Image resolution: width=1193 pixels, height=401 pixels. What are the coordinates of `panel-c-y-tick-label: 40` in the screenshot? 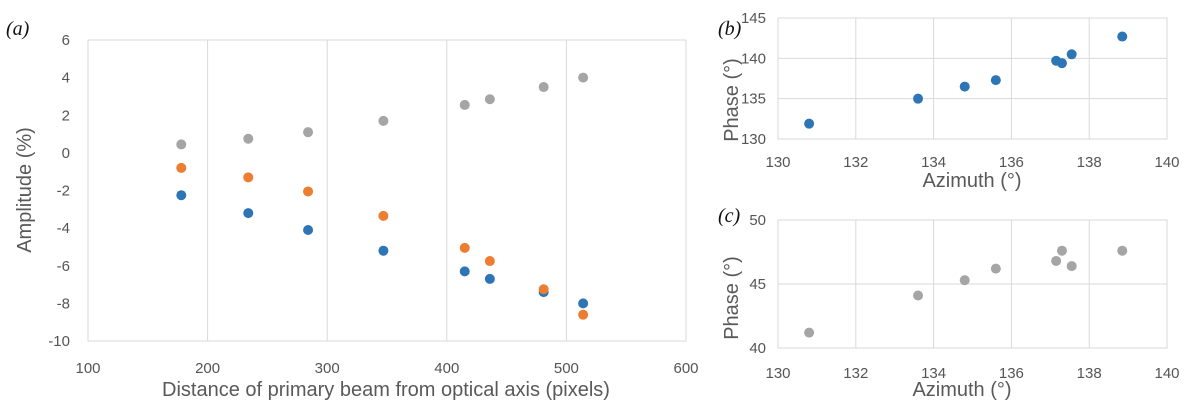 It's located at (757, 348).